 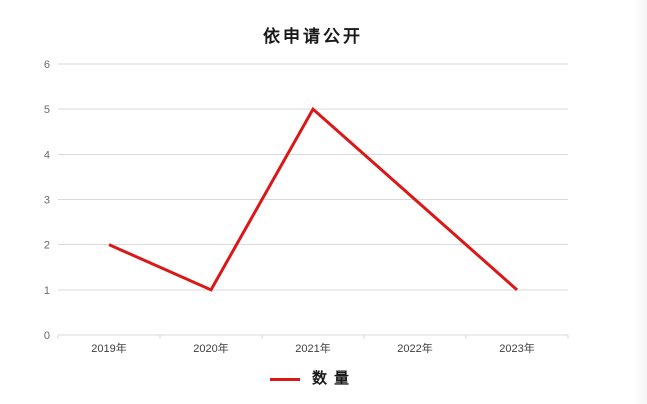 What do you see at coordinates (313, 36) in the screenshot?
I see `chart-title: 依申请公开` at bounding box center [313, 36].